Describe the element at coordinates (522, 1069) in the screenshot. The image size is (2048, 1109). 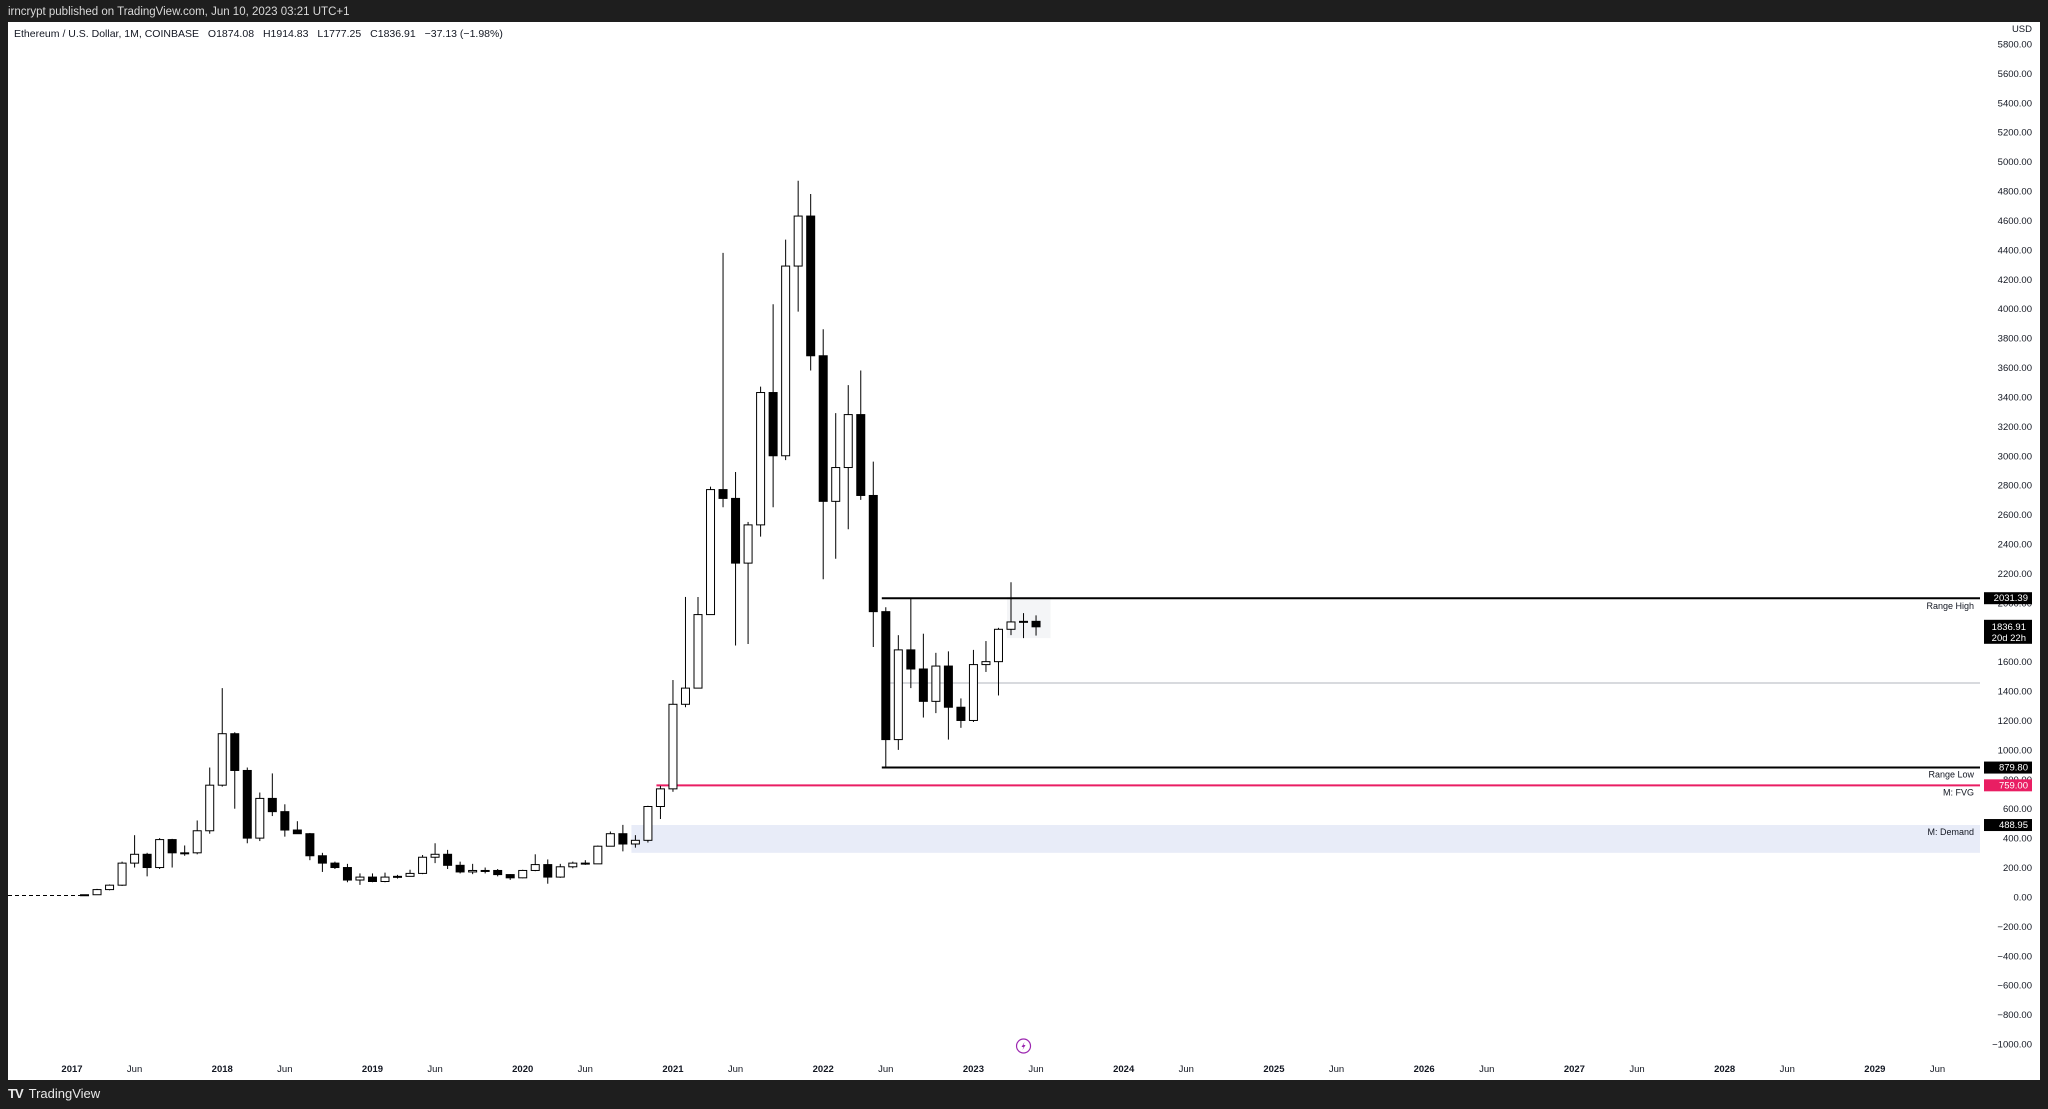
I see `x-tick-label: 2020` at that location.